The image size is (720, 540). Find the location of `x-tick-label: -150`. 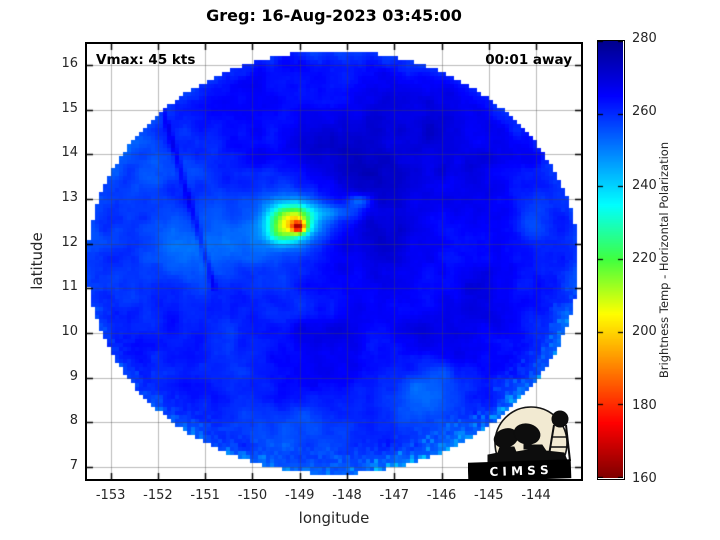

x-tick-label: -150 is located at coordinates (252, 495).